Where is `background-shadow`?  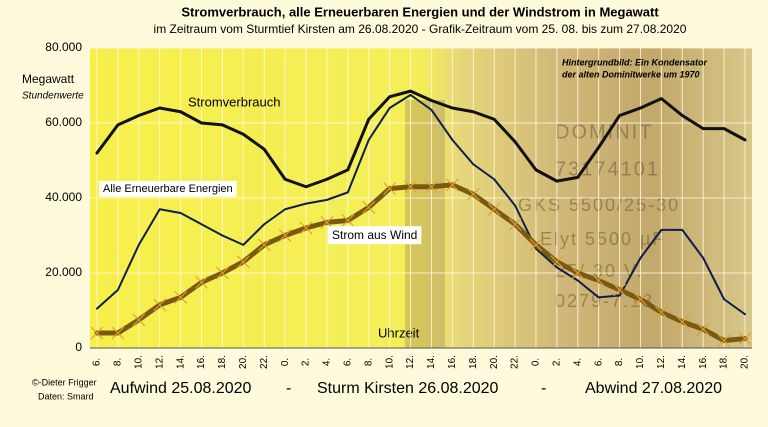
background-shadow is located at coordinates (425, 224).